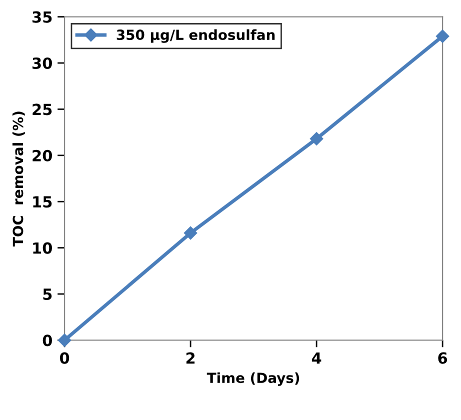  What do you see at coordinates (195, 36) in the screenshot?
I see `legend-label: 350 µg/L endosulfan` at bounding box center [195, 36].